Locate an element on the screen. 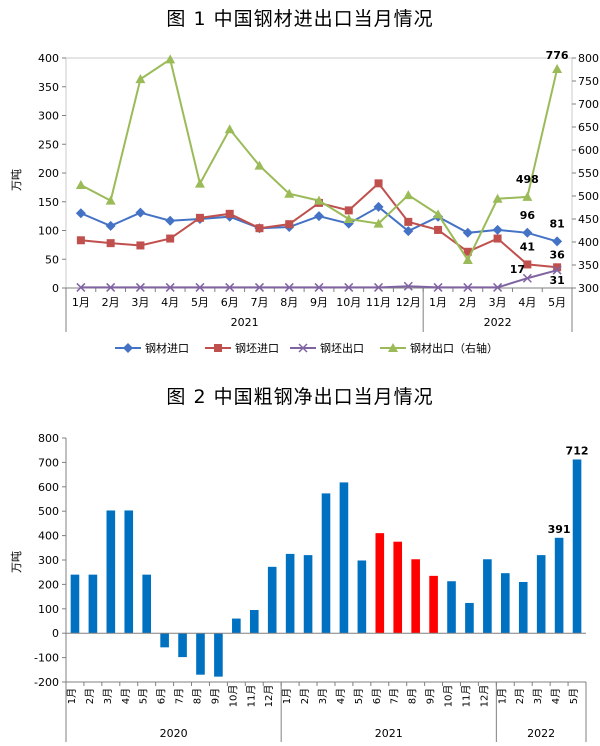 This screenshot has height=746, width=600. series-square is located at coordinates (319, 225).